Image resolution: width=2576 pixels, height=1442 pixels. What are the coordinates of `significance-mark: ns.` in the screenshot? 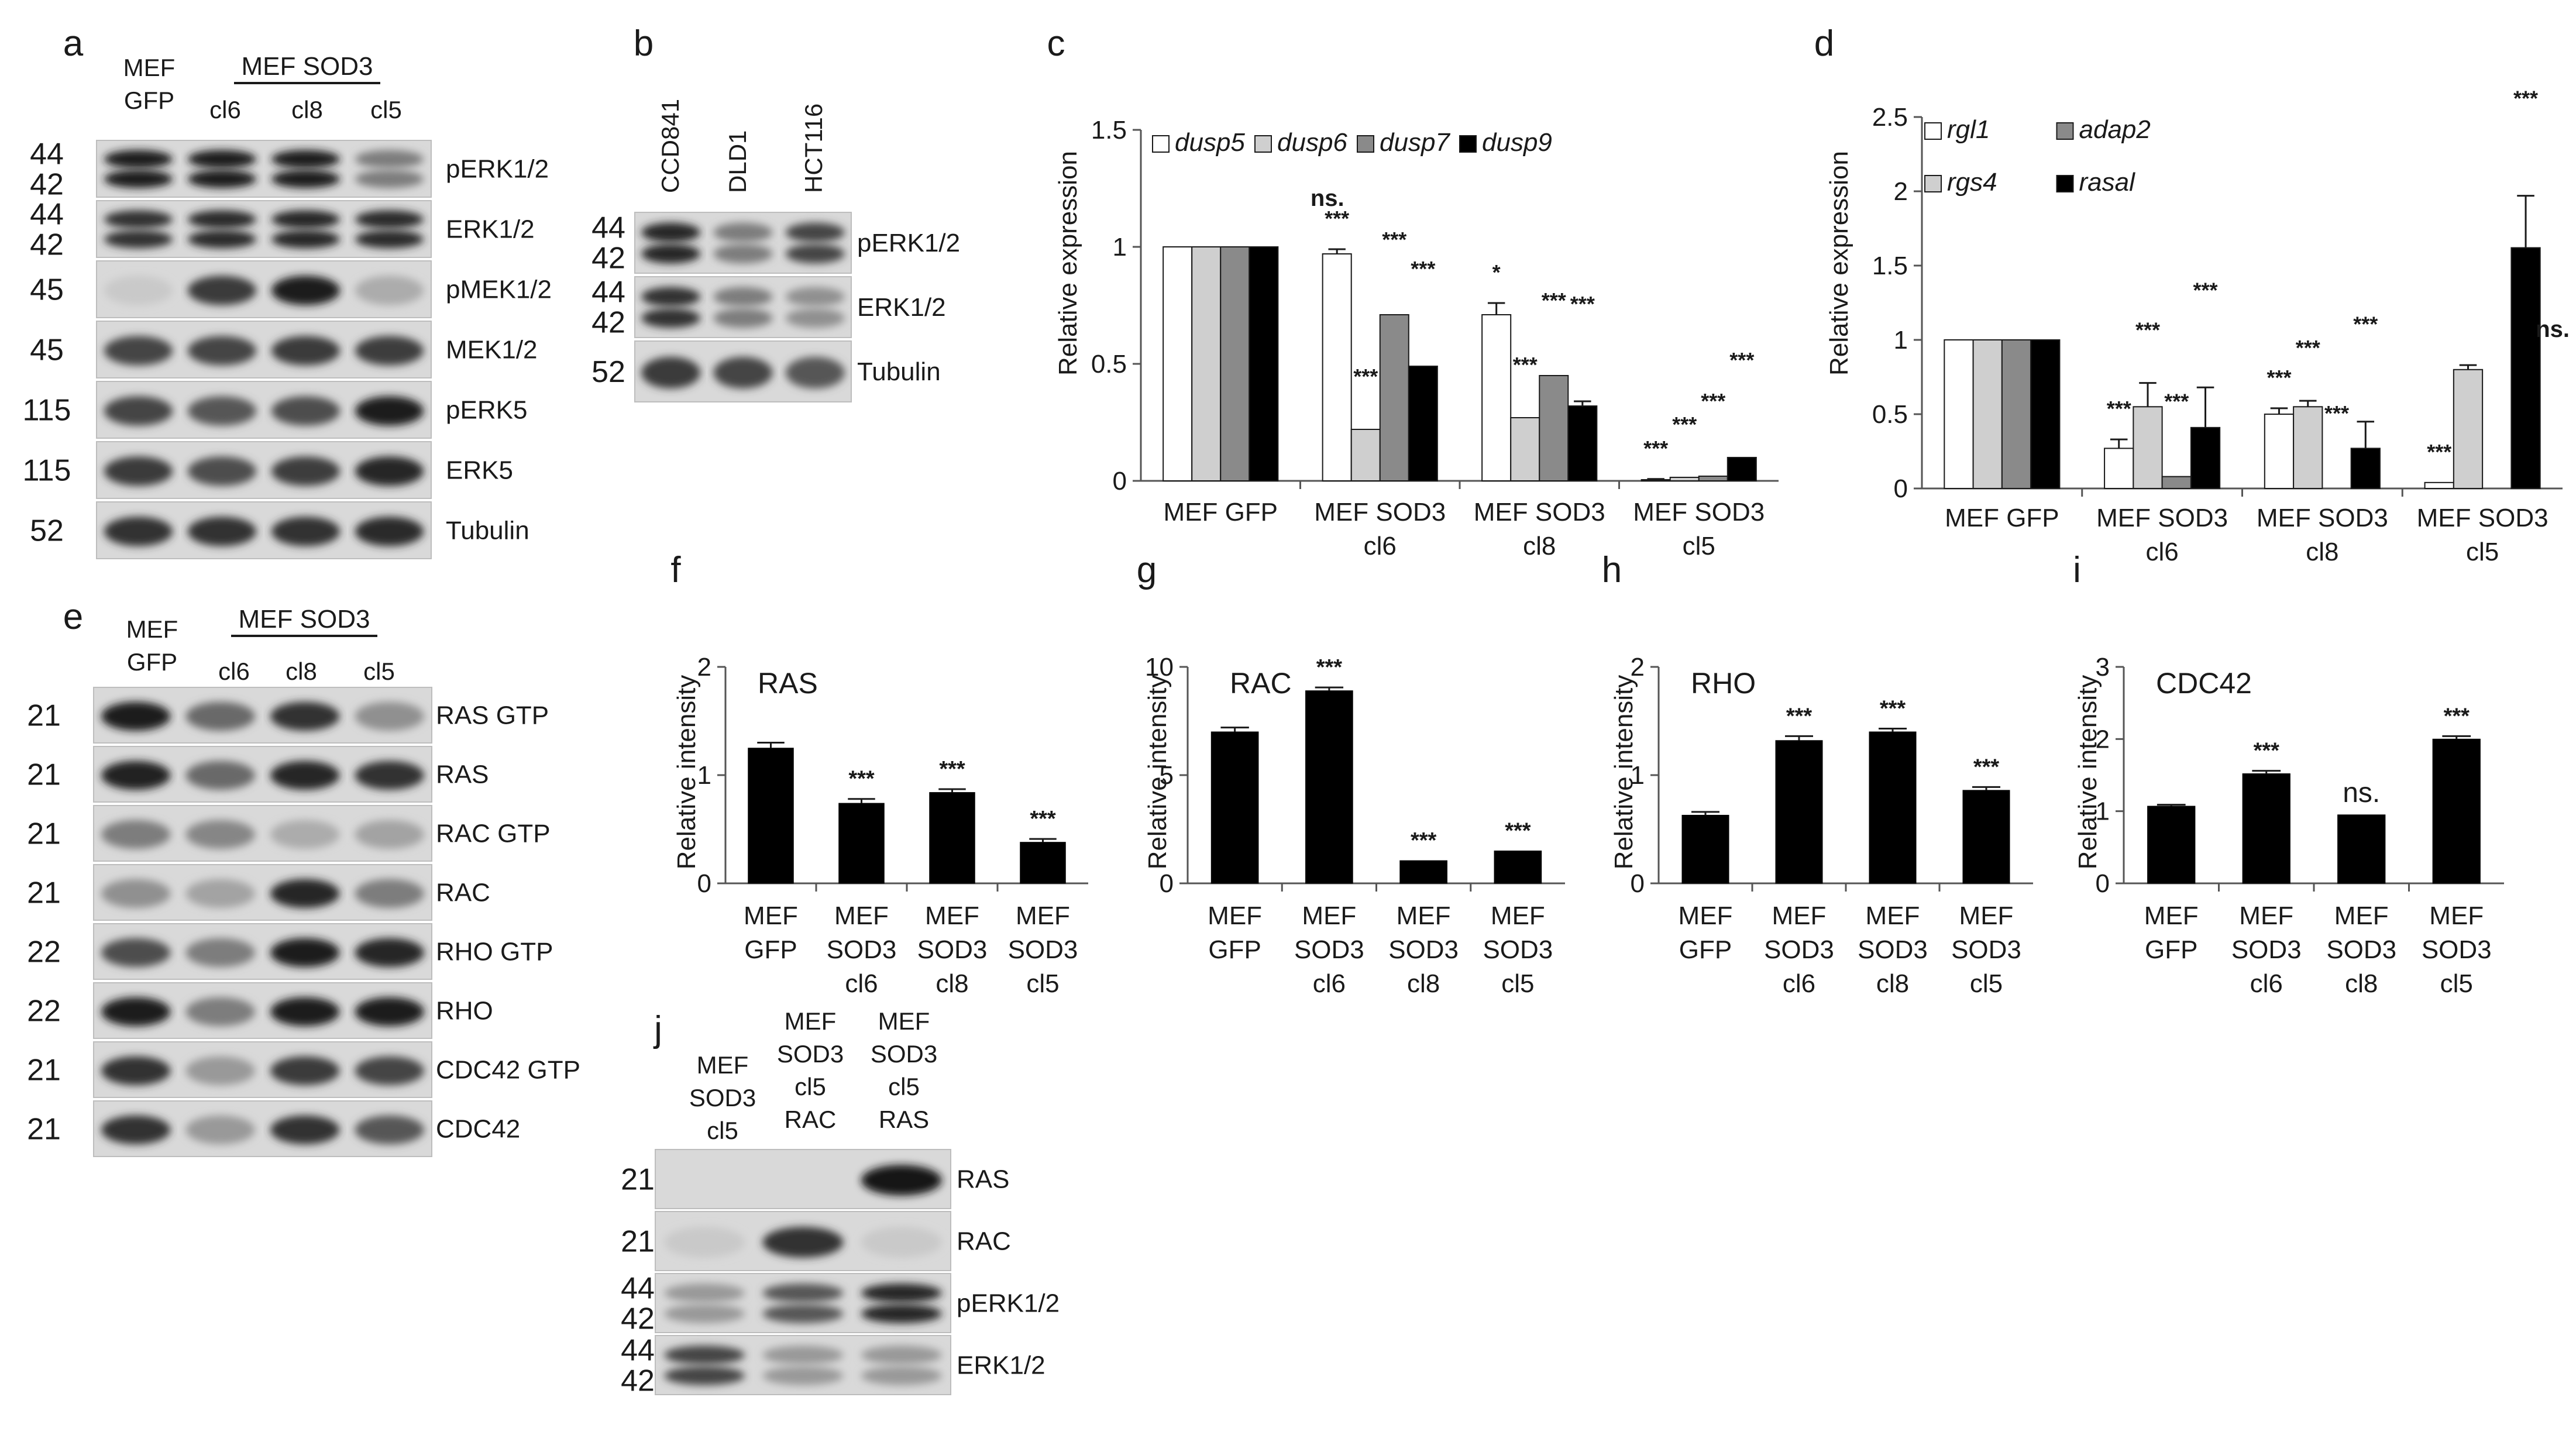 It's located at (1327, 198).